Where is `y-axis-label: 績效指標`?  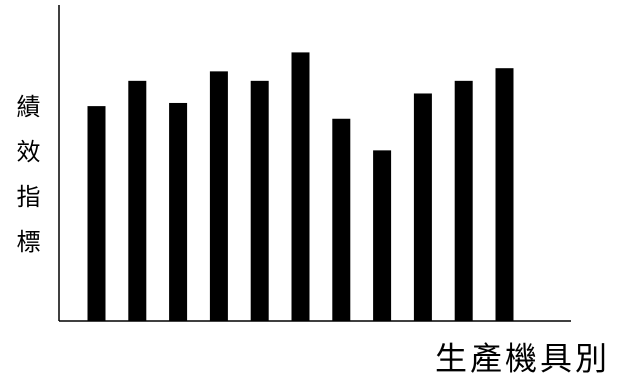
y-axis-label: 績效指標 is located at coordinates (26, 184).